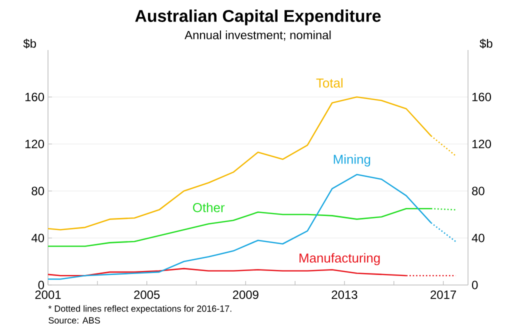  I want to click on series-label: Total, so click(329, 83).